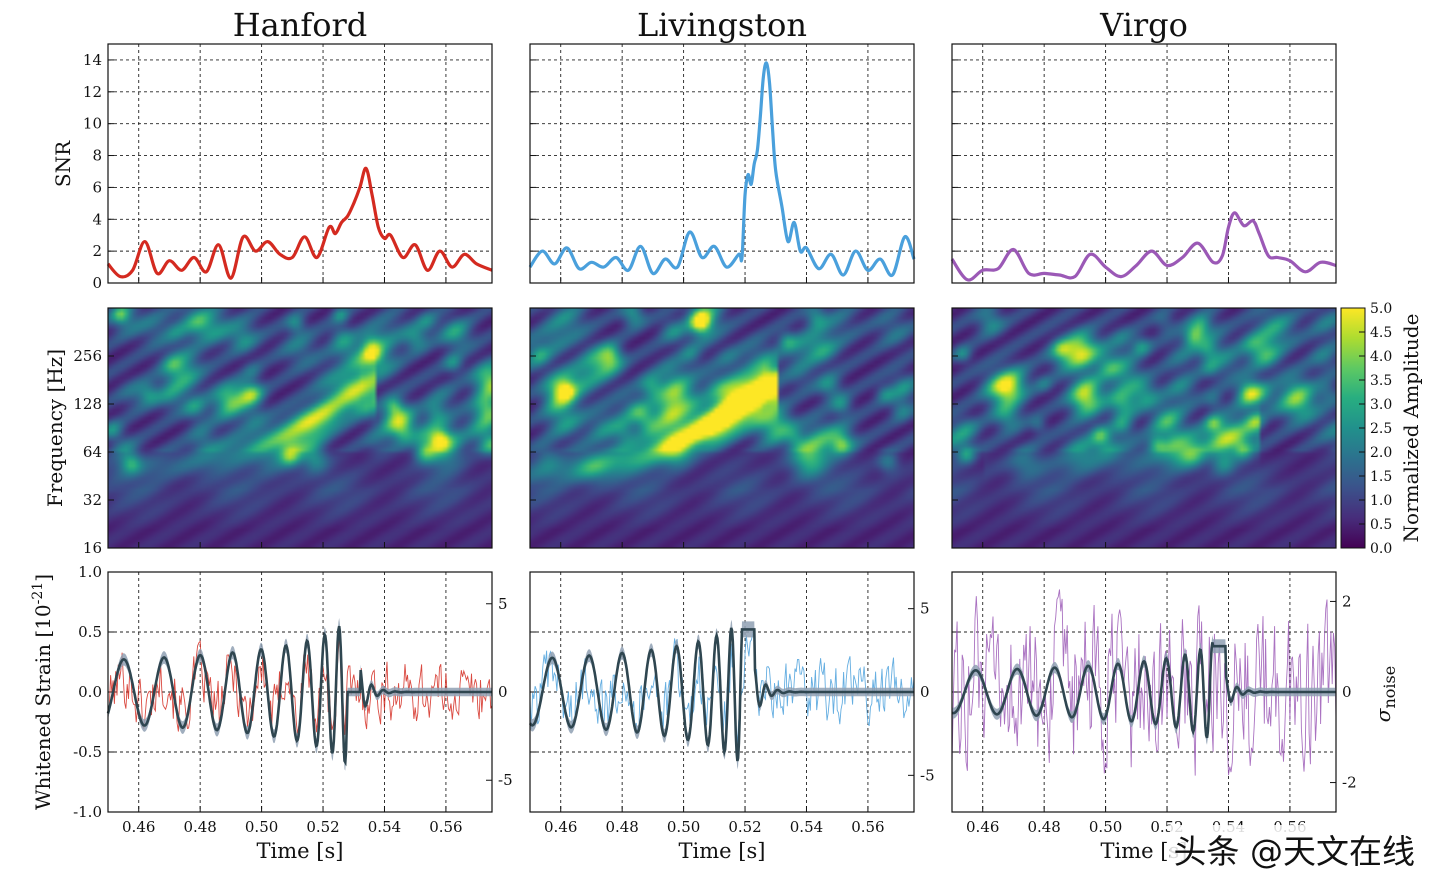 The height and width of the screenshot is (893, 1445). I want to click on hanford-spec-frame, so click(300, 428).